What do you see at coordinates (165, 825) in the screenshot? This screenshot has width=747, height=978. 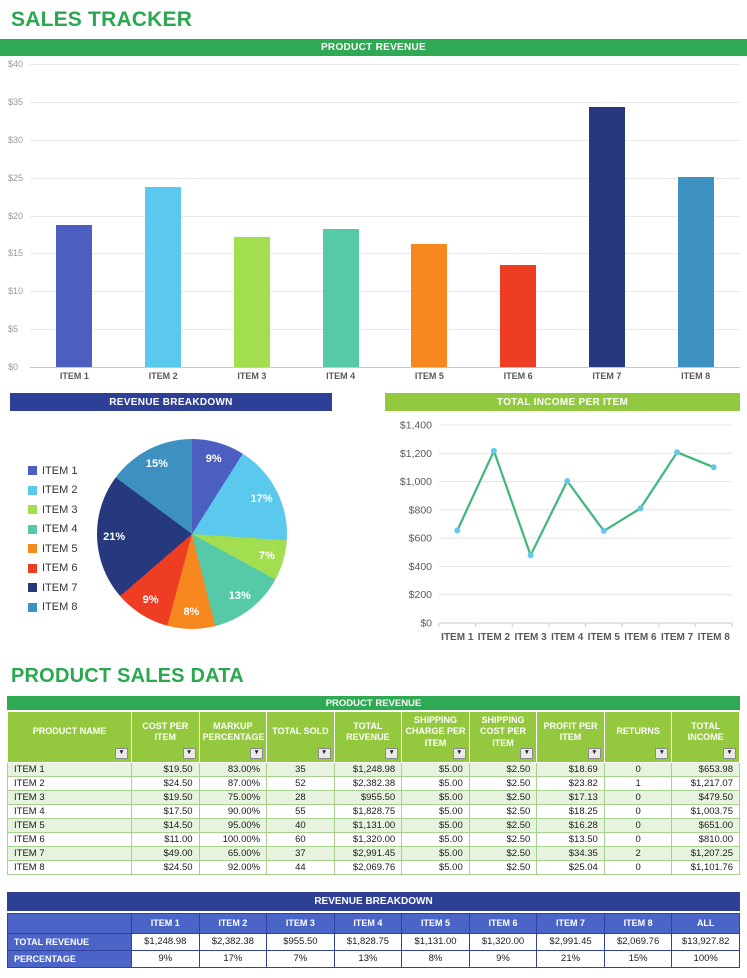 I see `table-cell: $14.50` at bounding box center [165, 825].